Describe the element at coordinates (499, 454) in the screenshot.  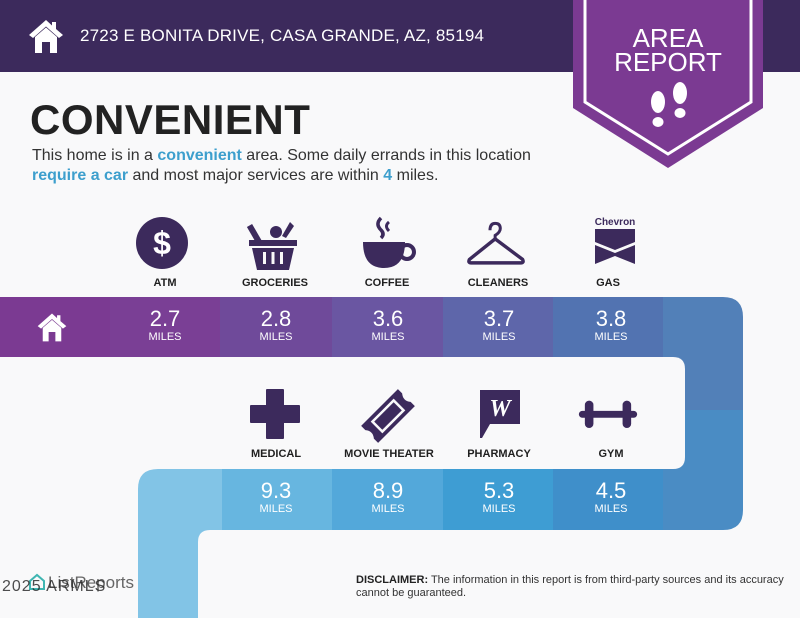
I see `amenity-label-pharmacy: PHARMACY` at that location.